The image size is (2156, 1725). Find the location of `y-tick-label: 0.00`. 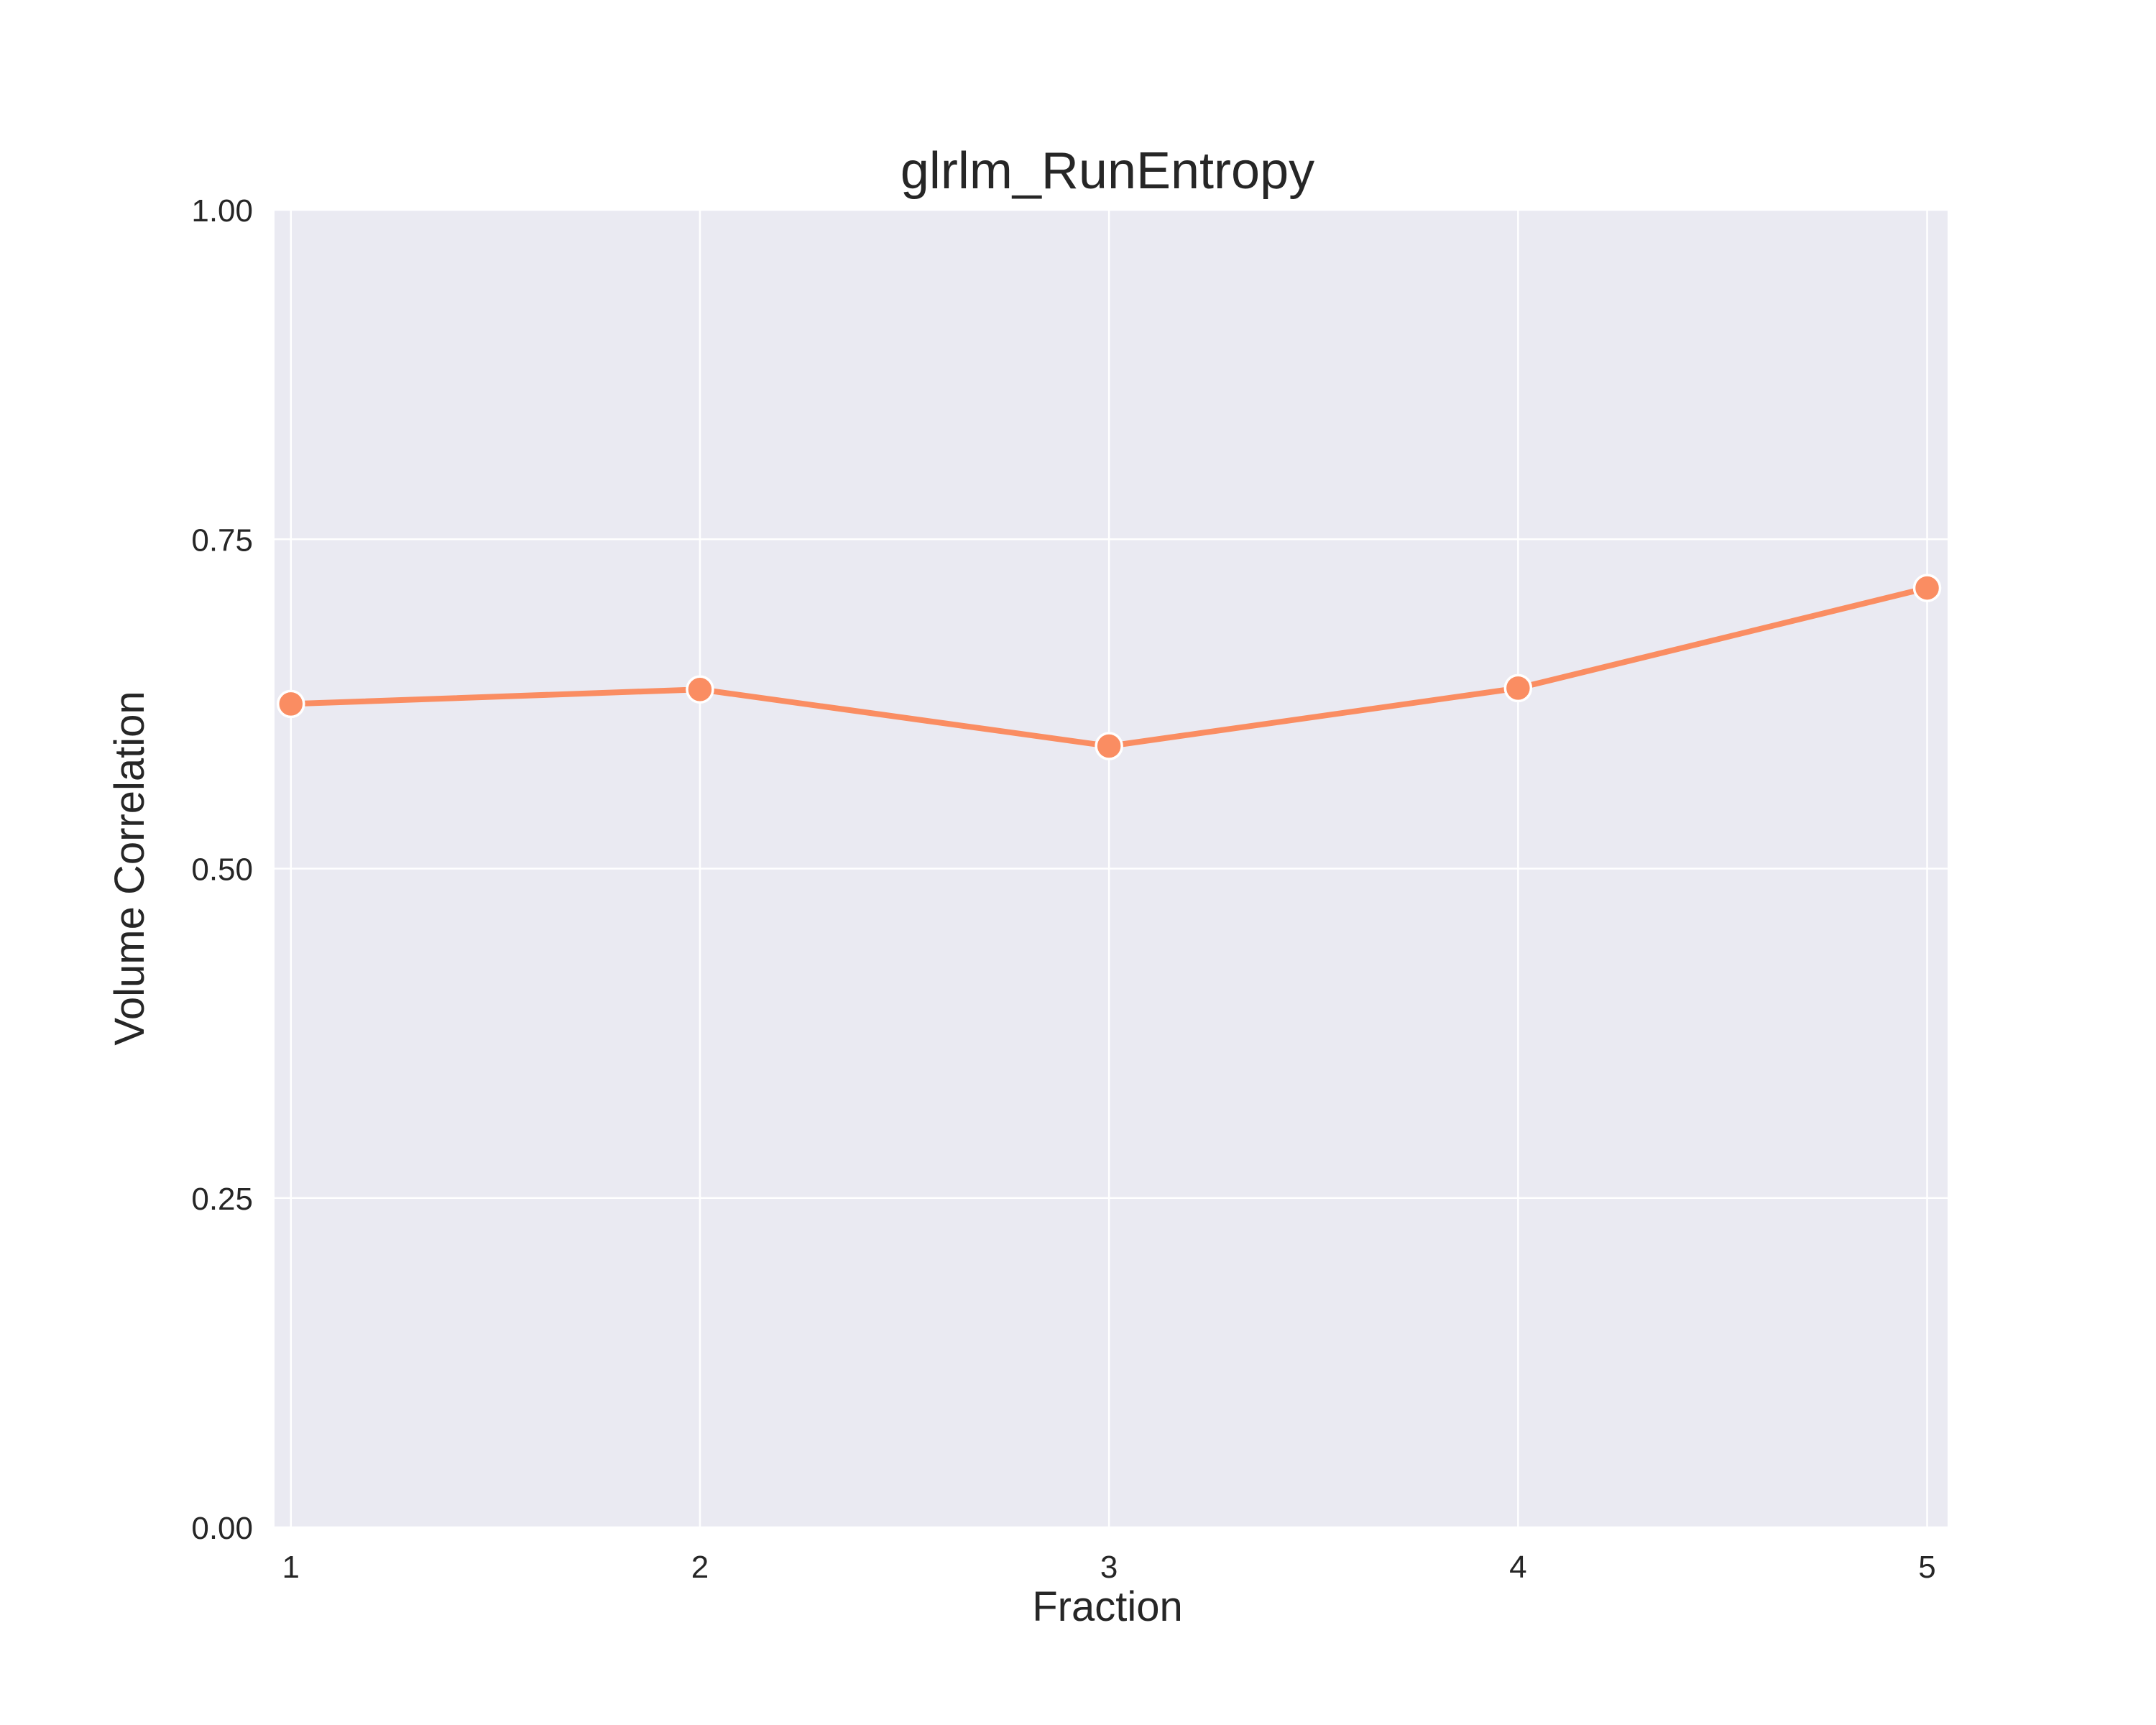

y-tick-label: 0.00 is located at coordinates (222, 1528).